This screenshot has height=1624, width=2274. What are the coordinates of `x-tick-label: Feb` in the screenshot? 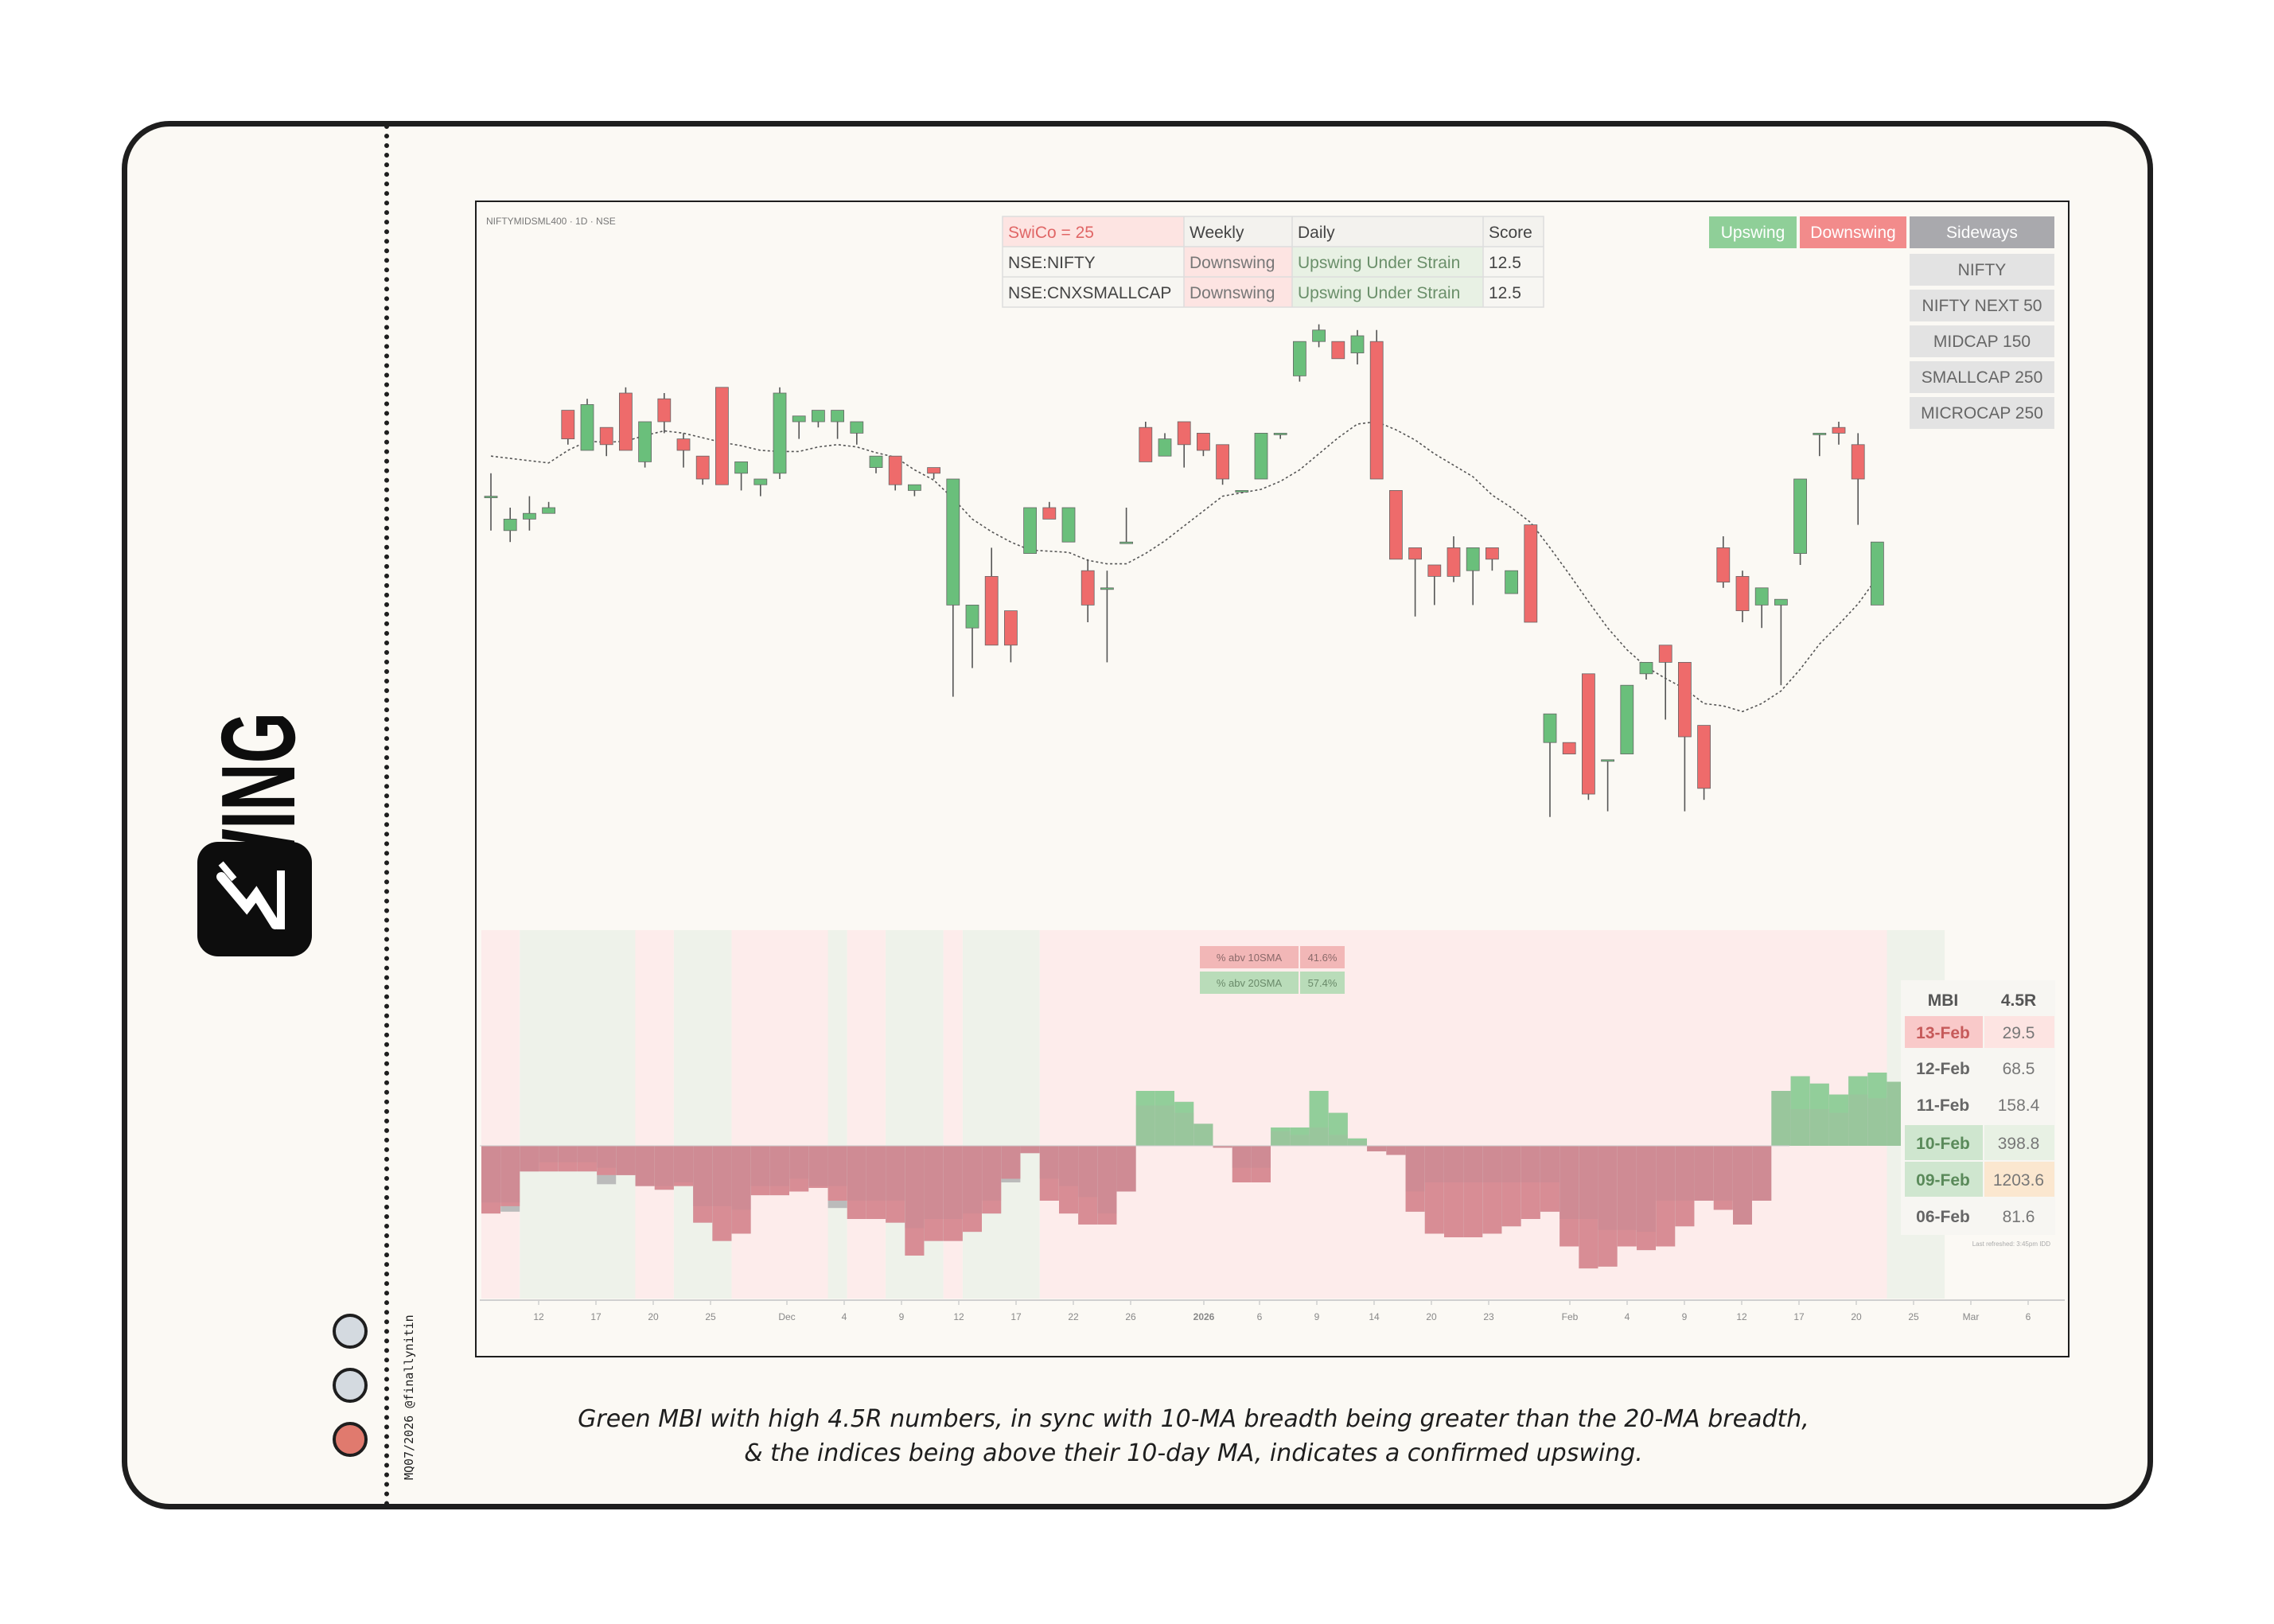 It's located at (1570, 1316).